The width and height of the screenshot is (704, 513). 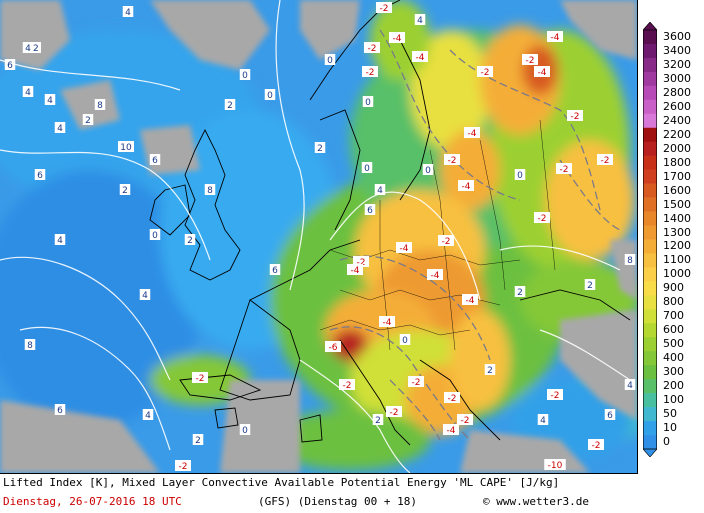 I want to click on colorbar-label: 700, so click(x=673, y=316).